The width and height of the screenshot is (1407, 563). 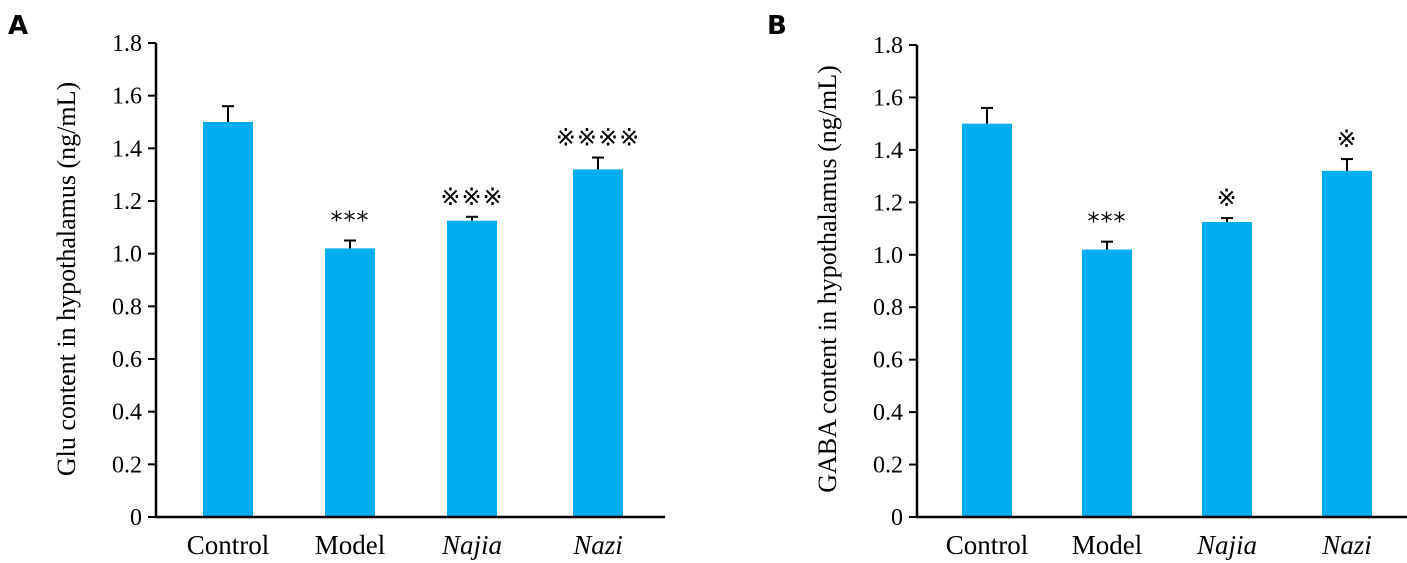 I want to click on panel-a-y-tick-label: 0.6, so click(x=127, y=360).